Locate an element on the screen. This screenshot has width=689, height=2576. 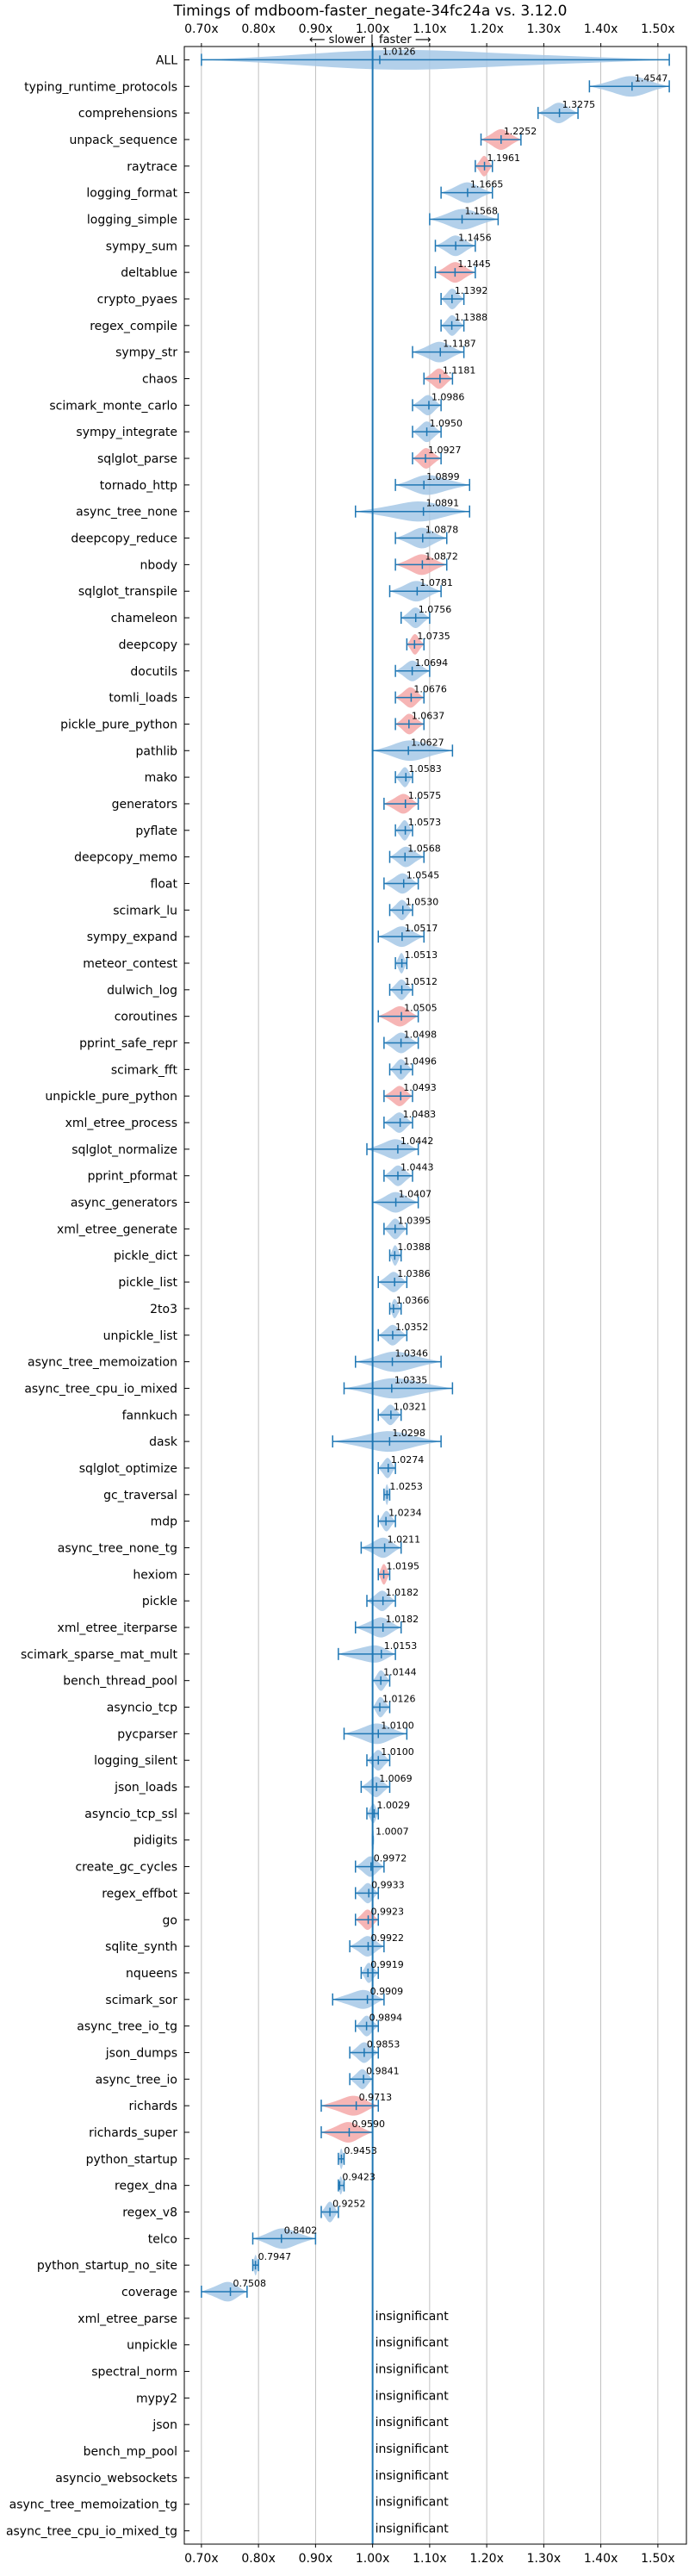
x-tick-label: 0.70x is located at coordinates (201, 29).